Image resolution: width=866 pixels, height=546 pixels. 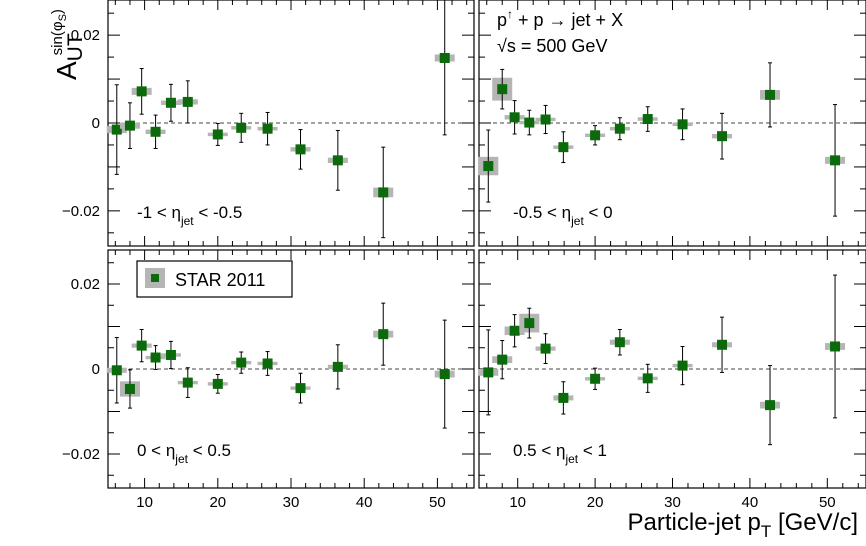 What do you see at coordinates (209, 450) in the screenshot?
I see `eta-label-post: < 0.5` at bounding box center [209, 450].